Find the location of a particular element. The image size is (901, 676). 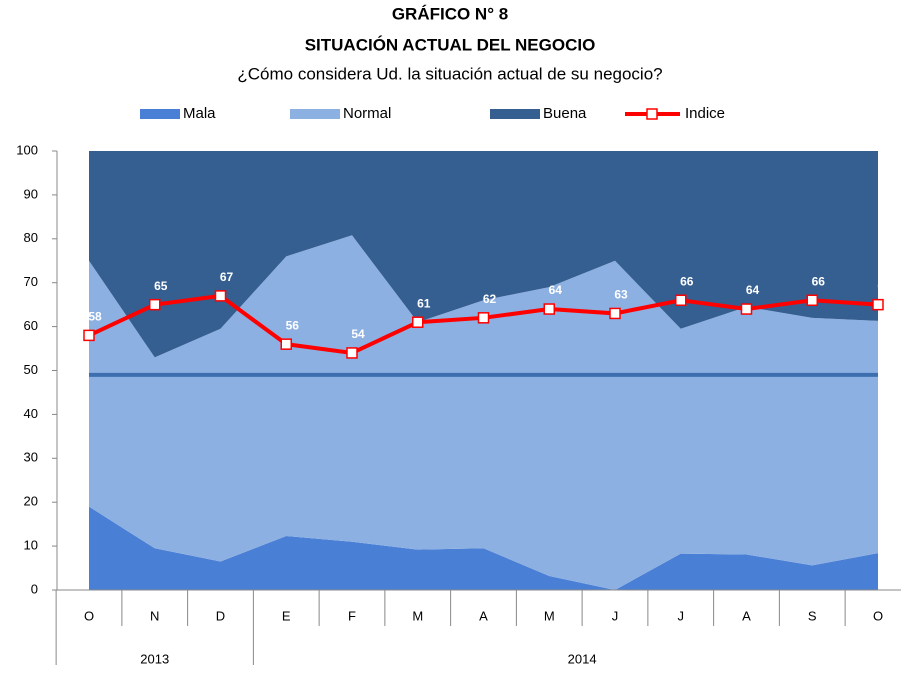

y-tick-label: 10 is located at coordinates (31, 545).